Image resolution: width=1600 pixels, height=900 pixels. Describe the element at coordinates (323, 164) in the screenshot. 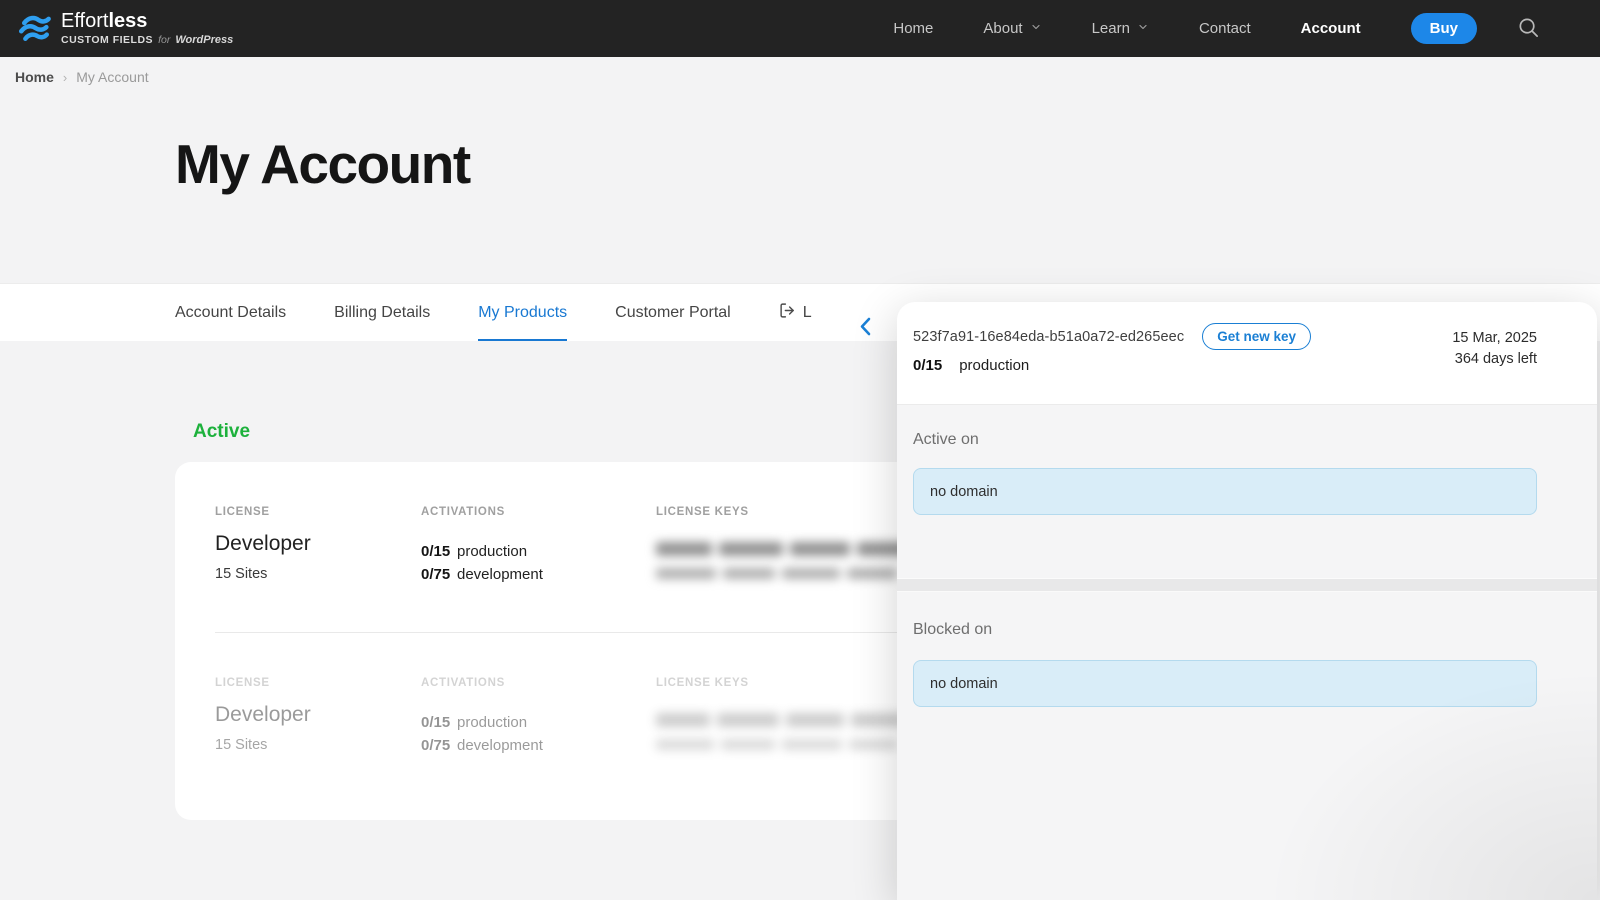

I see `page-title: My Account` at that location.